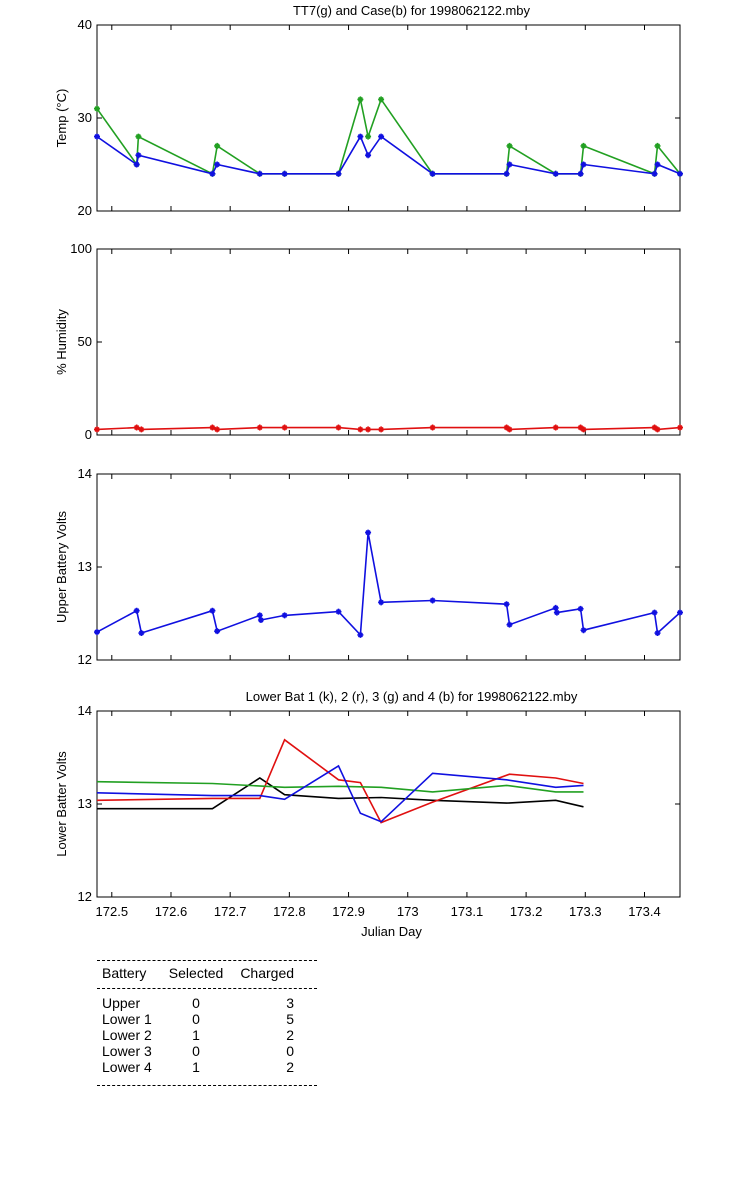  What do you see at coordinates (61, 118) in the screenshot?
I see `y-axis-label: Temp (°C)` at bounding box center [61, 118].